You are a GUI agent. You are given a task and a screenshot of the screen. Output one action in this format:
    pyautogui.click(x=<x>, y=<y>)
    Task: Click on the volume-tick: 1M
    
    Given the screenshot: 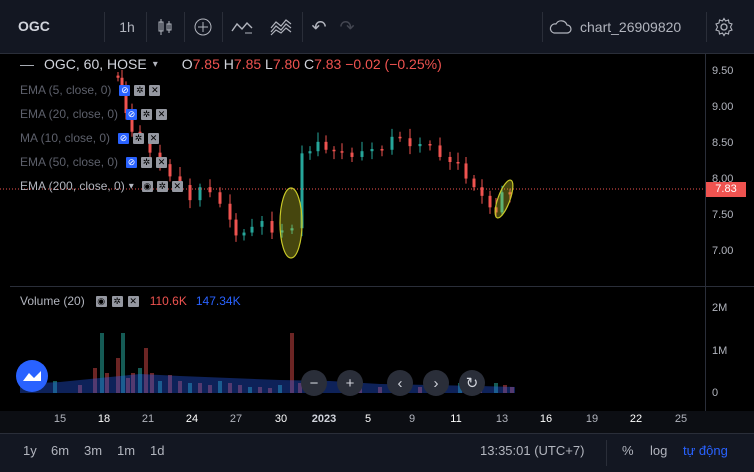 What is the action you would take?
    pyautogui.click(x=720, y=351)
    